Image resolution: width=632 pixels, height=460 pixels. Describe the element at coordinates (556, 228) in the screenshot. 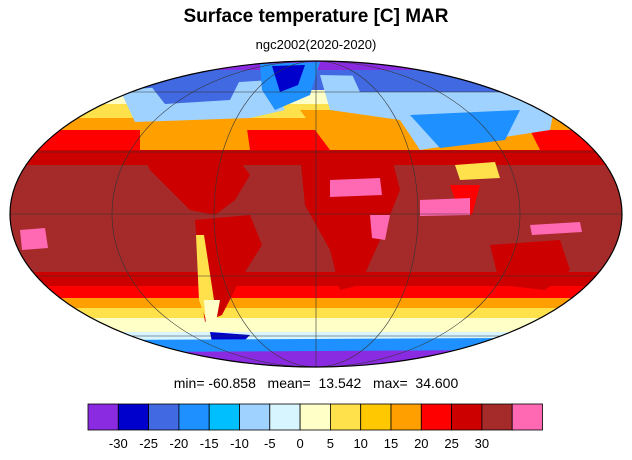

I see `west-pacific-hot-spot` at that location.